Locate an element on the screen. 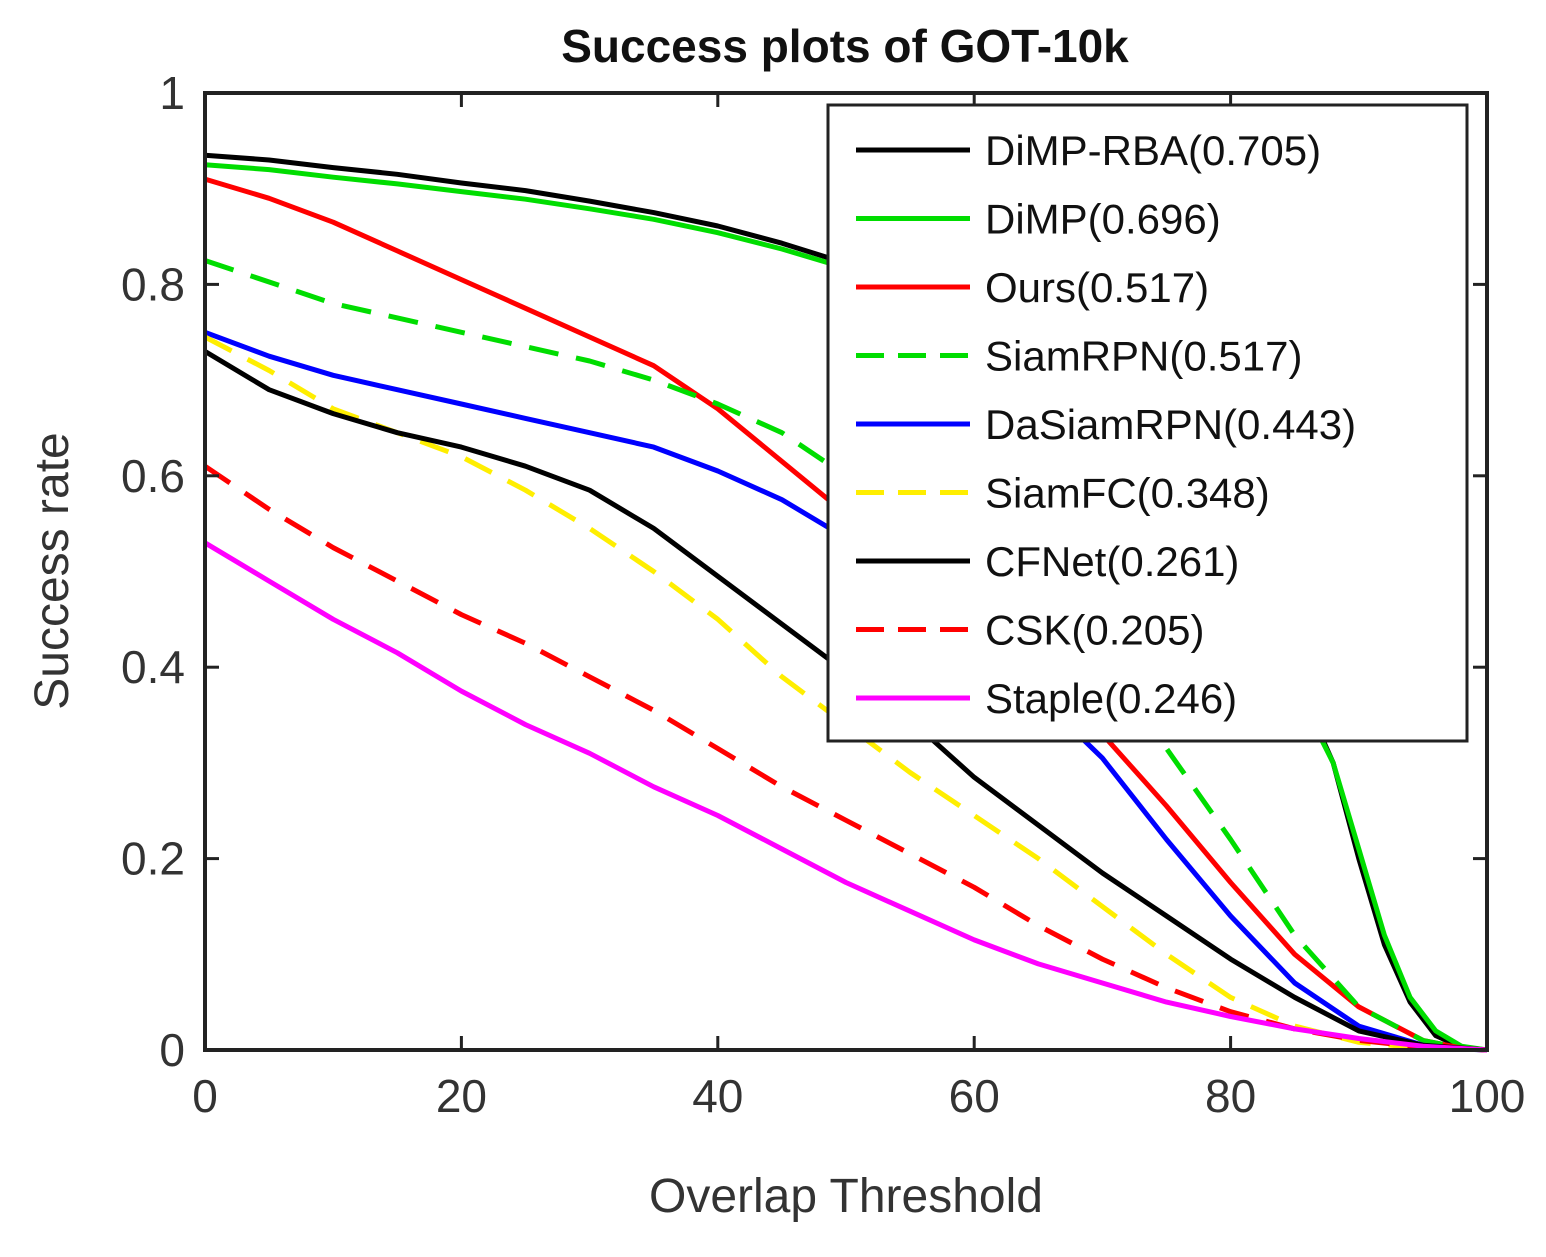 Image resolution: width=1546 pixels, height=1257 pixels. y-tick-label: 0.2 is located at coordinates (153, 859).